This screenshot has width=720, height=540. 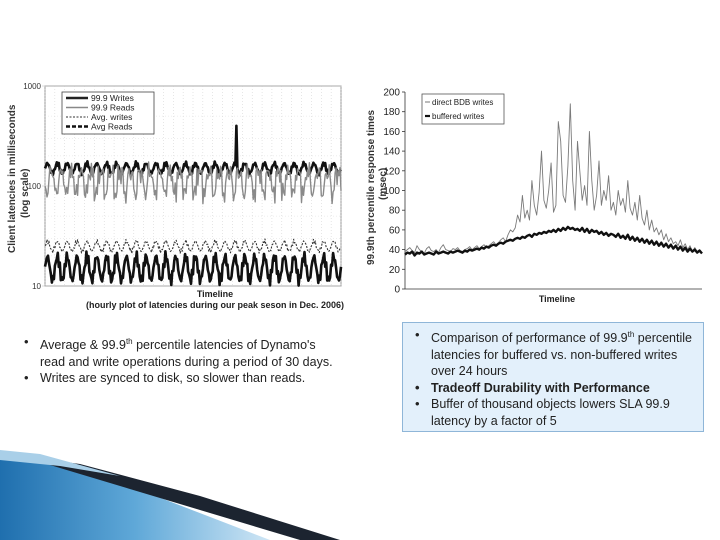 What do you see at coordinates (60, 463) in the screenshot?
I see `swoosh-light` at bounding box center [60, 463].